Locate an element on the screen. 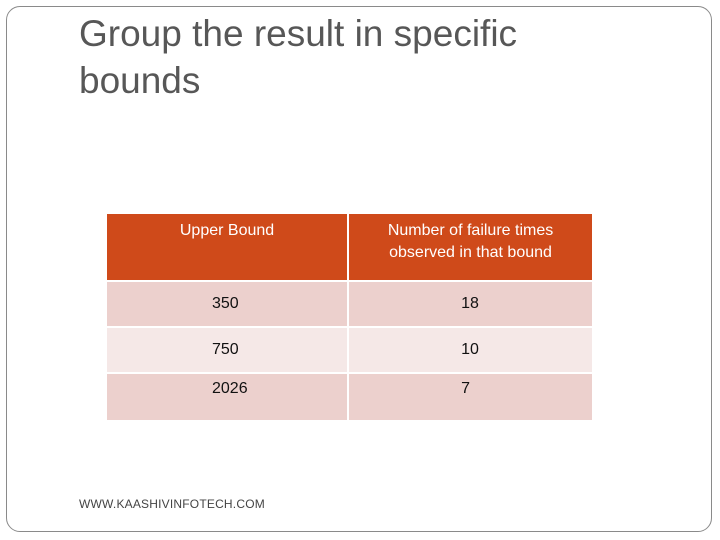 This screenshot has width=720, height=540. table-row: 2026 7 is located at coordinates (349, 397).